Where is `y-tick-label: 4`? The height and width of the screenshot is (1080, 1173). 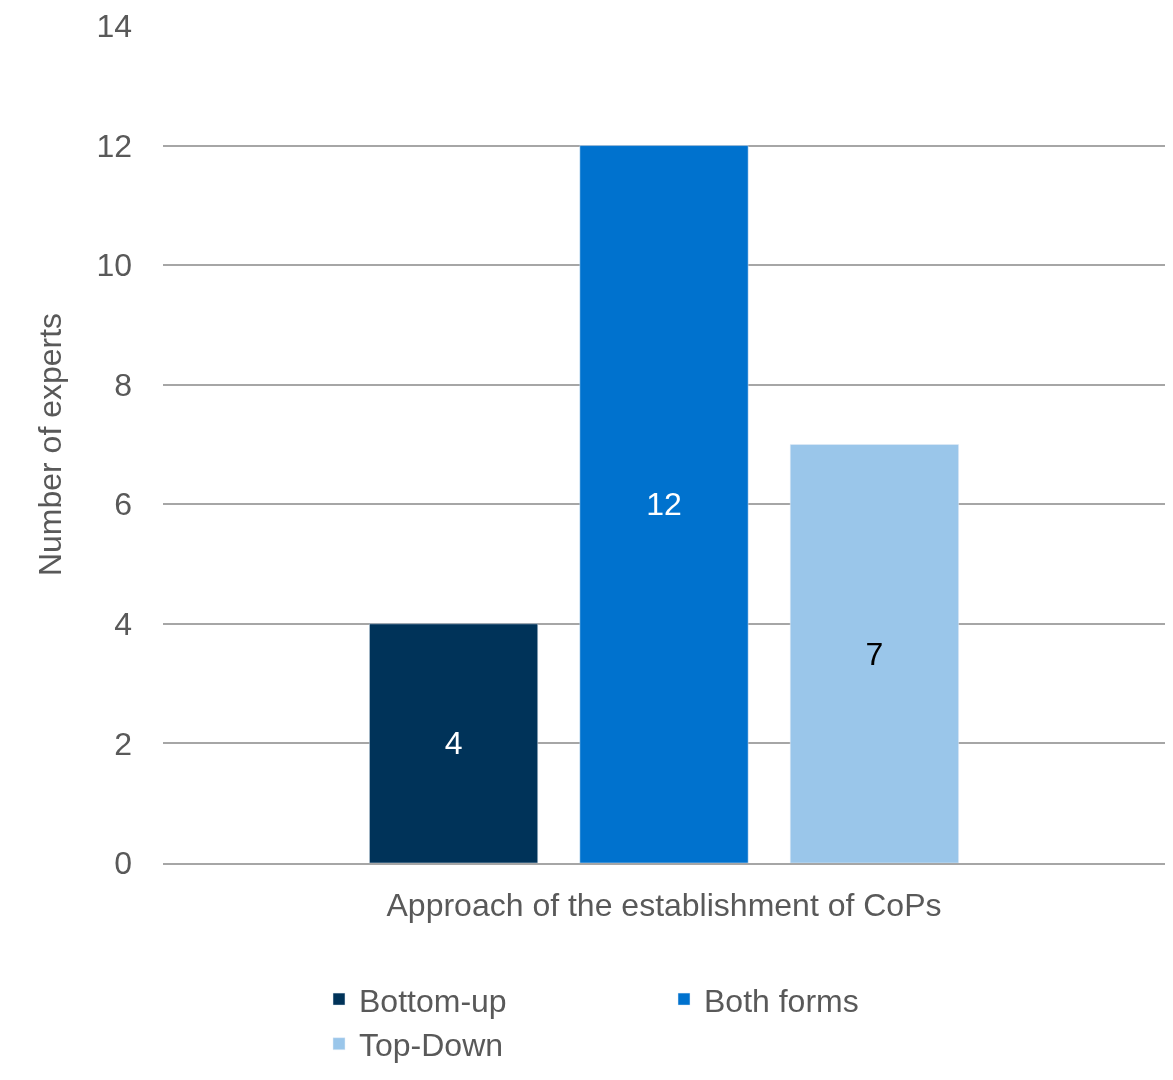
y-tick-label: 4 is located at coordinates (123, 624).